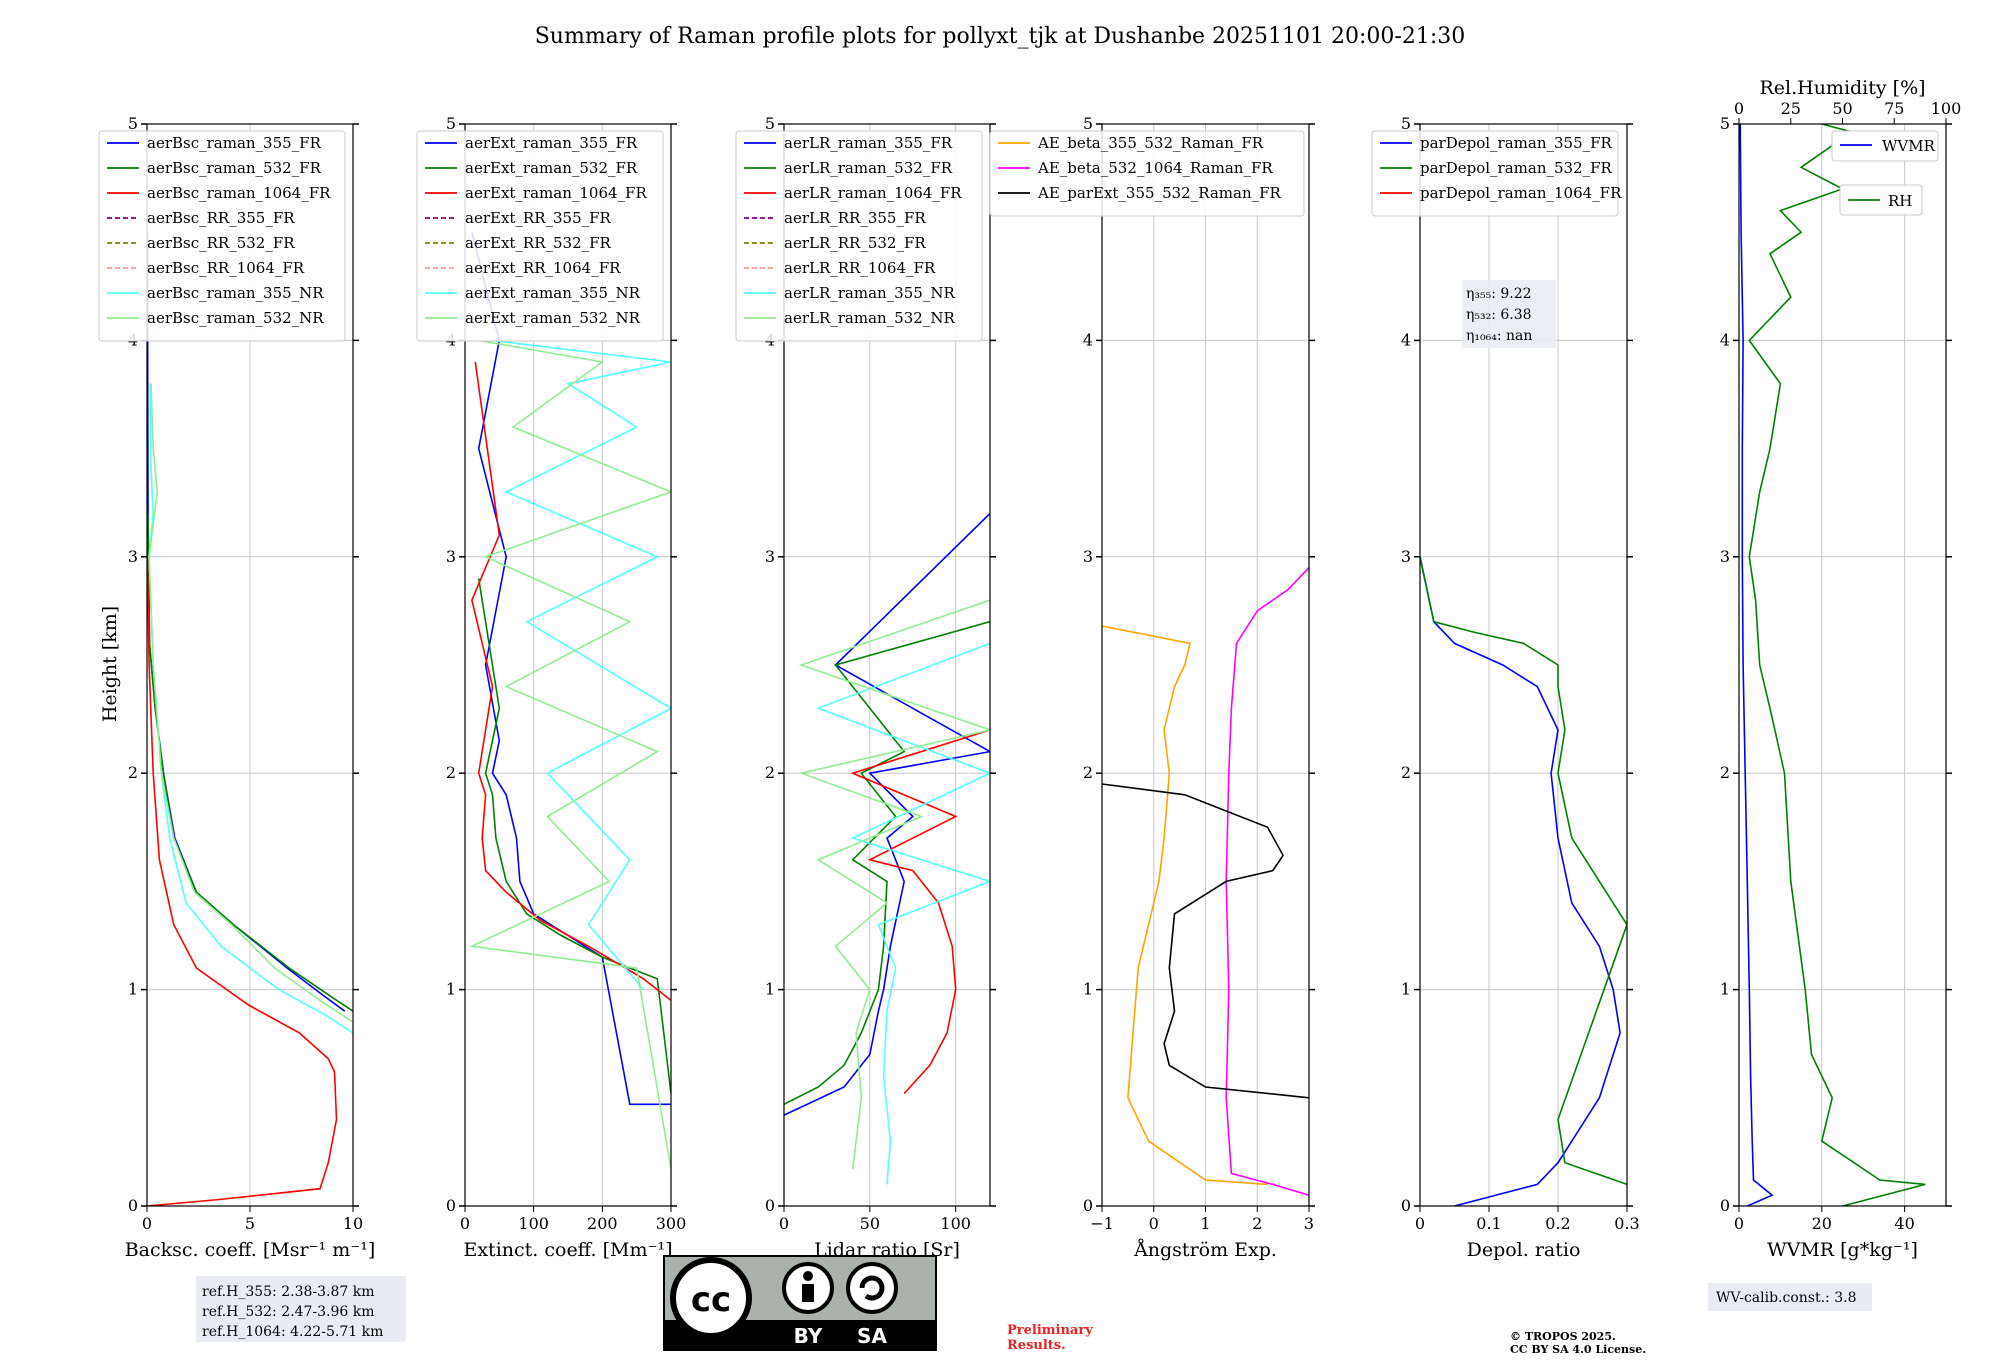  I want to click on ref-height-background, so click(301, 1309).